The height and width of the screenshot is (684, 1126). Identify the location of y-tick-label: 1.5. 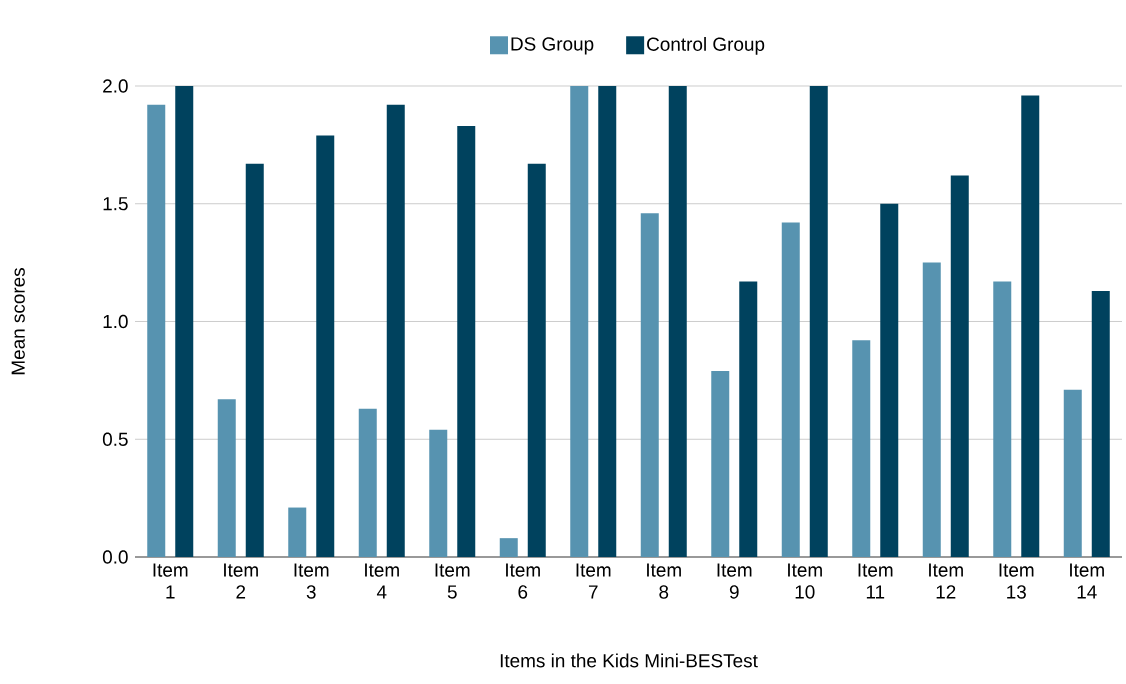
(115, 204).